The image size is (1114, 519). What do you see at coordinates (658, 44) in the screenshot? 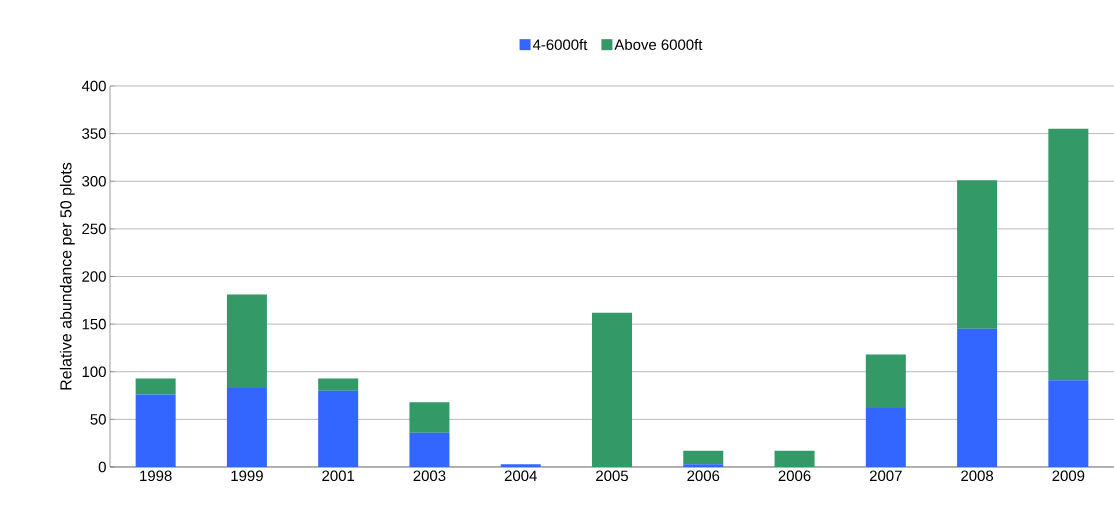
I see `legend-label: Above 6000ft` at bounding box center [658, 44].